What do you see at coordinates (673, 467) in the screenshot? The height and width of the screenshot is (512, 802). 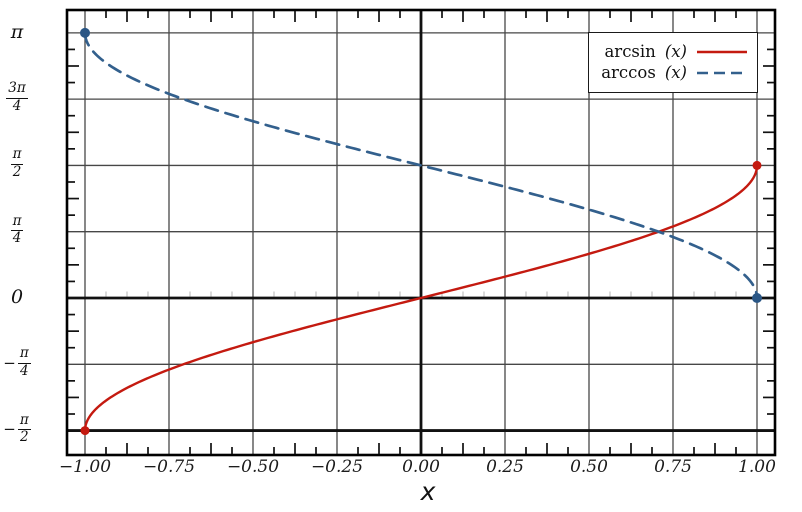 I see `x-tick-label: 0.75` at bounding box center [673, 467].